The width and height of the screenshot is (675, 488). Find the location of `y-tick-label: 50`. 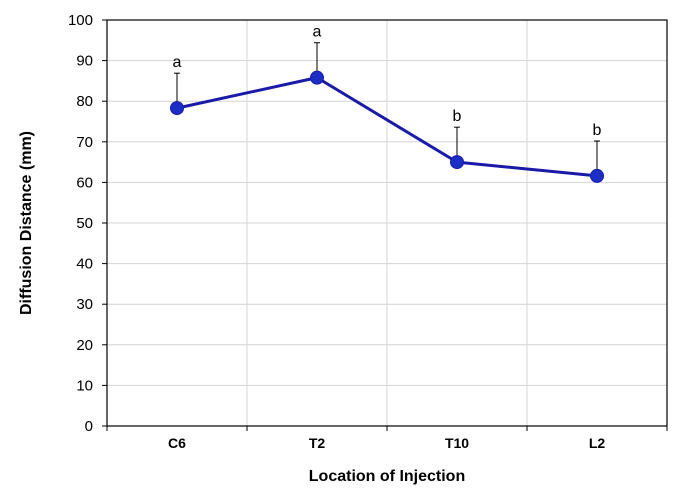

y-tick-label: 50 is located at coordinates (84, 223).